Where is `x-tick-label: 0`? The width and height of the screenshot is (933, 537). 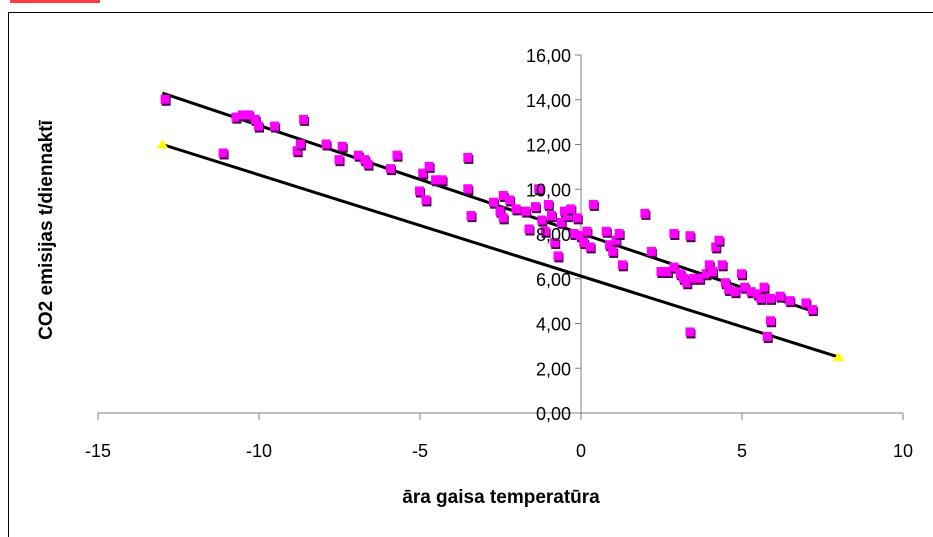
x-tick-label: 0 is located at coordinates (581, 451).